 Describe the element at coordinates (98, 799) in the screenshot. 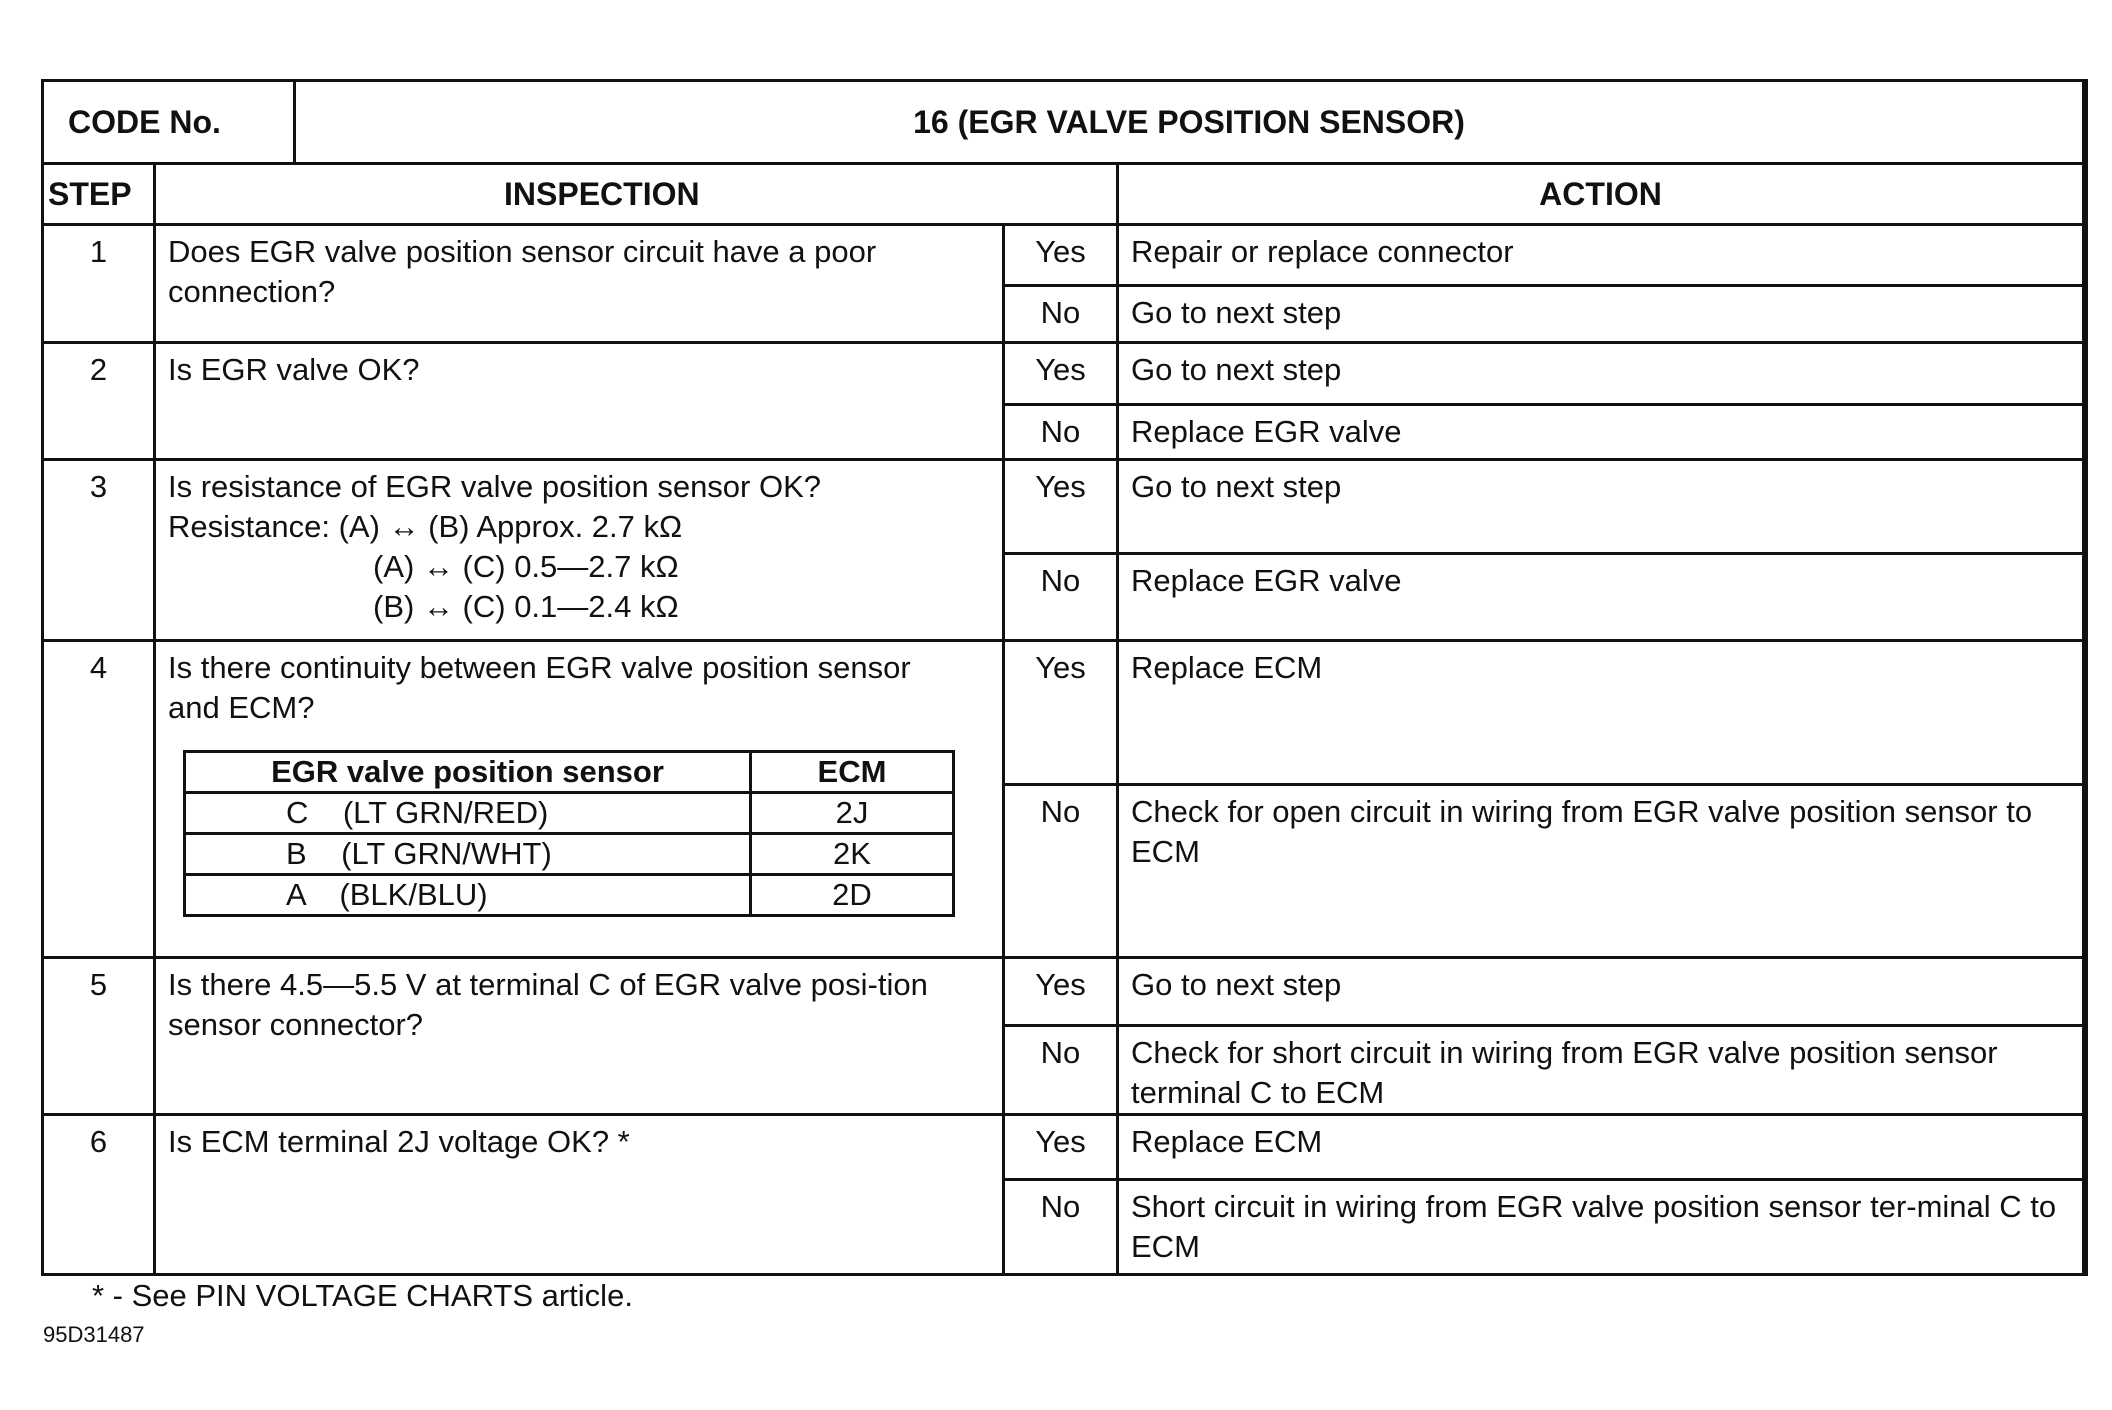

I see `step-number: 4` at that location.